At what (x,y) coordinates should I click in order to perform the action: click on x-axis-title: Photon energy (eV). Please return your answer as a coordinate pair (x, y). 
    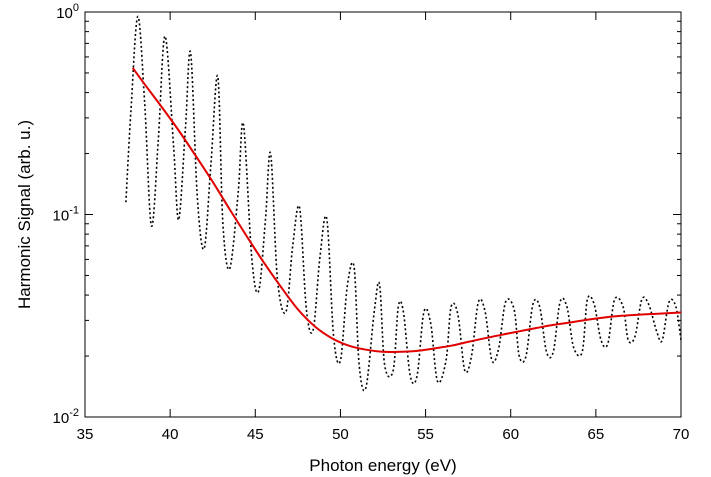
    Looking at the image, I should click on (382, 465).